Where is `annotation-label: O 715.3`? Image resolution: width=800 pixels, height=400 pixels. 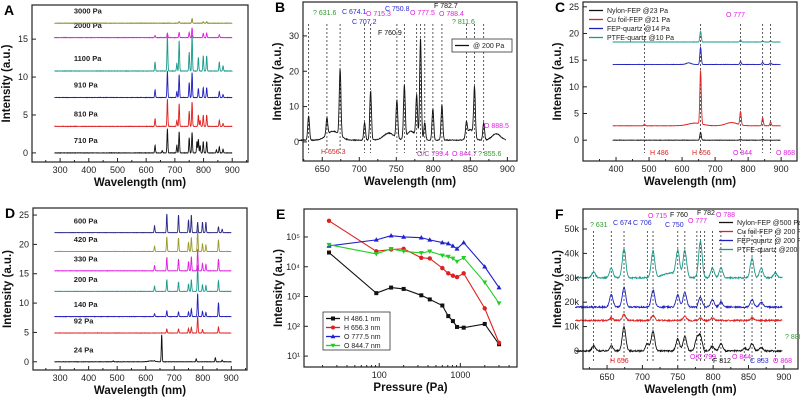
annotation-label: O 715.3 is located at coordinates (378, 14).